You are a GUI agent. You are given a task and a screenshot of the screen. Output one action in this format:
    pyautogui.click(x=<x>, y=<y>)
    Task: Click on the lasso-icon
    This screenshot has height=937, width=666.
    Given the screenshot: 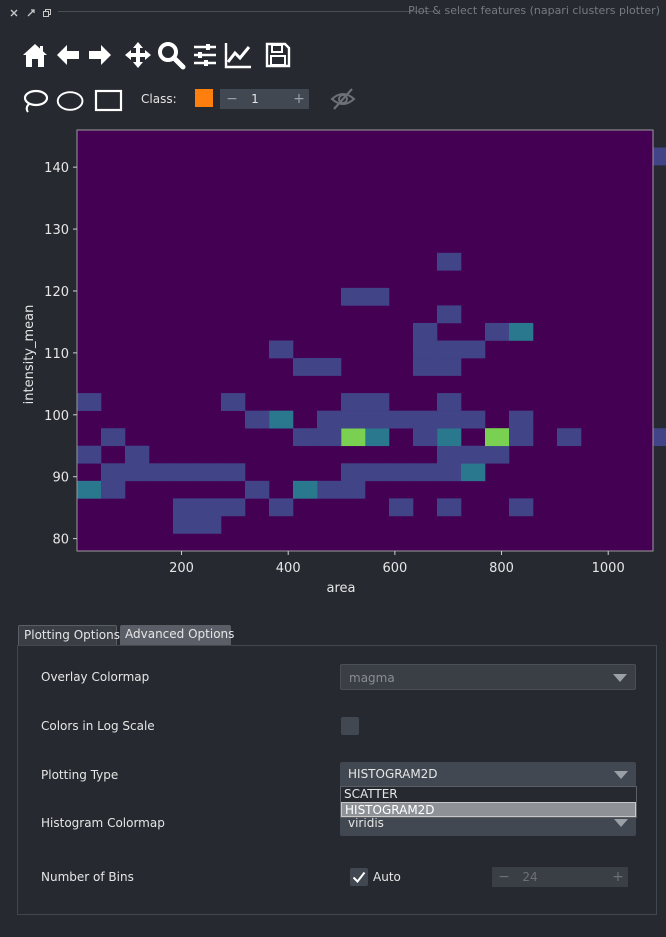 What is the action you would take?
    pyautogui.click(x=35, y=99)
    